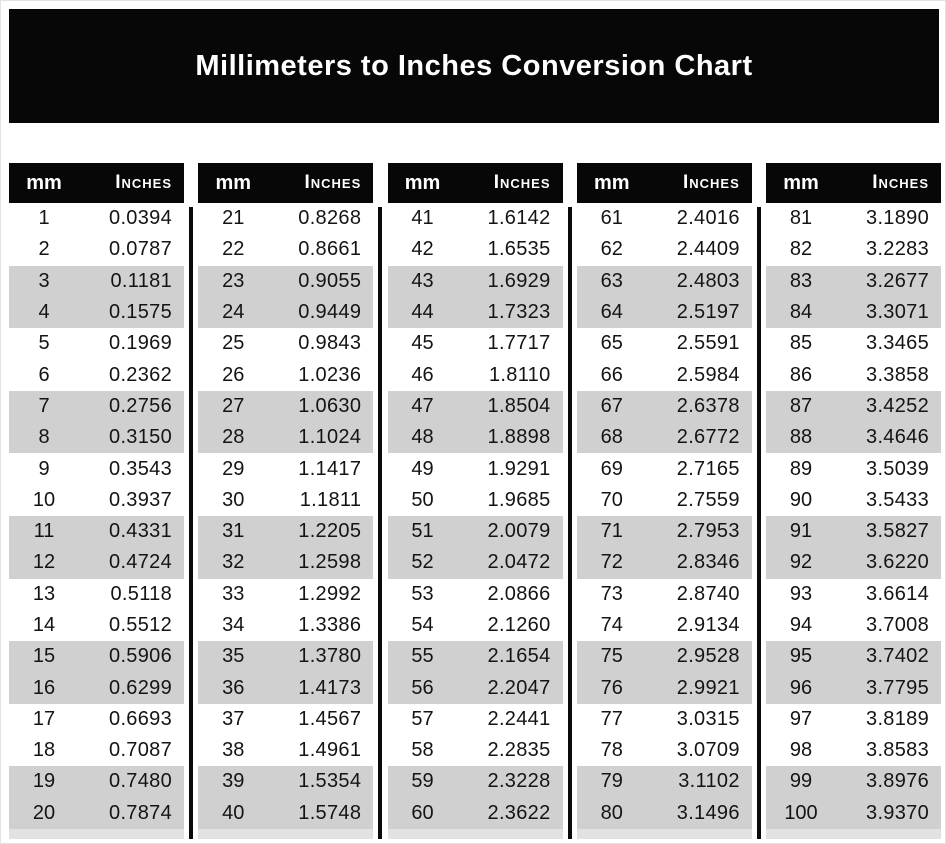 Image resolution: width=946 pixels, height=844 pixels. I want to click on mm-value: 84, so click(801, 312).